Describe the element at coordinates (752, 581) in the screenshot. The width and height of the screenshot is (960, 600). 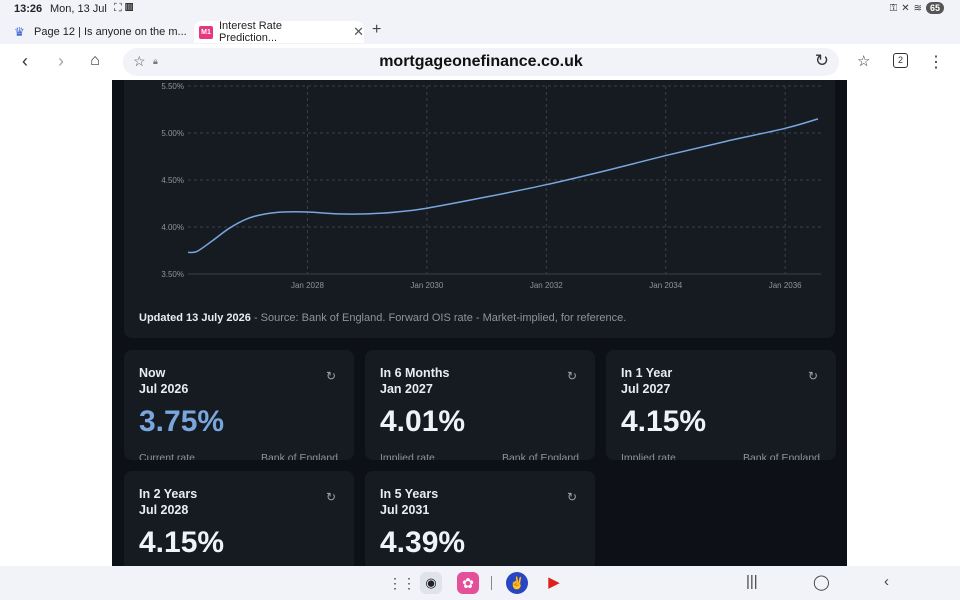
I see `recents-icon: |||` at that location.